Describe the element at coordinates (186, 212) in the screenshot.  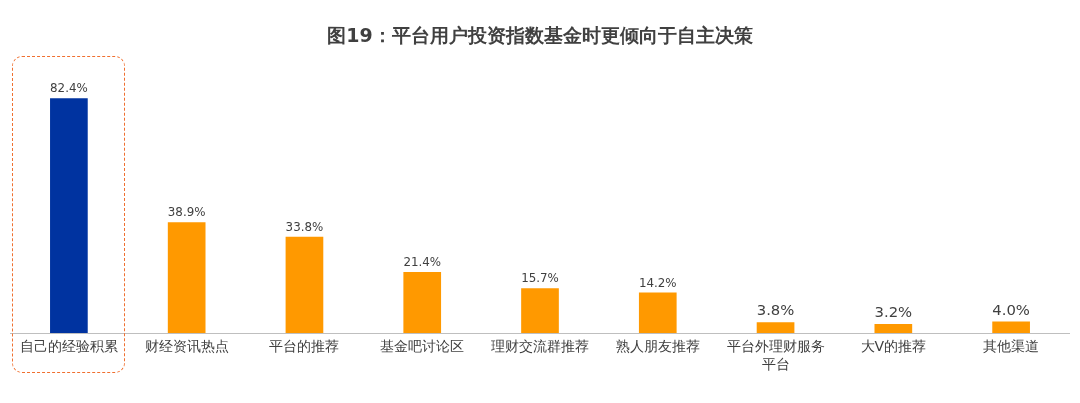
I see `data-label: 38.9%` at that location.